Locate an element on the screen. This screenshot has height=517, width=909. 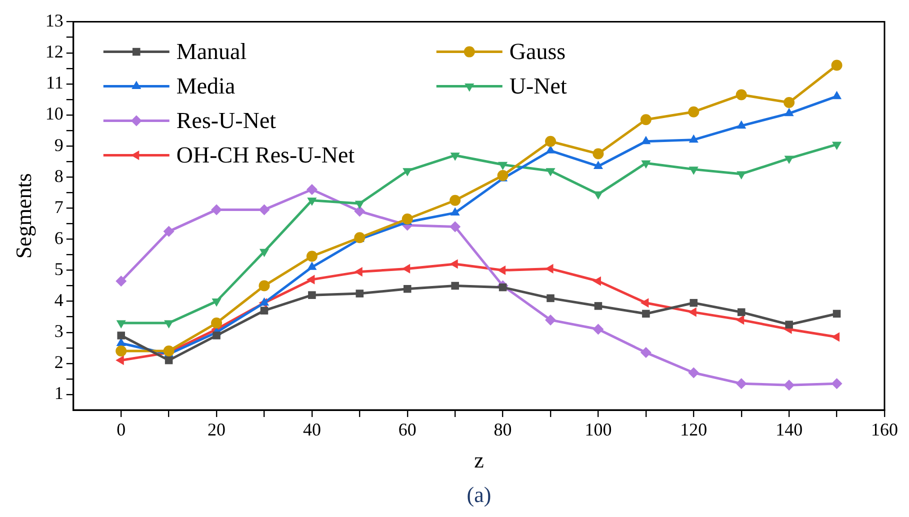
text: (a) is located at coordinates (479, 494).